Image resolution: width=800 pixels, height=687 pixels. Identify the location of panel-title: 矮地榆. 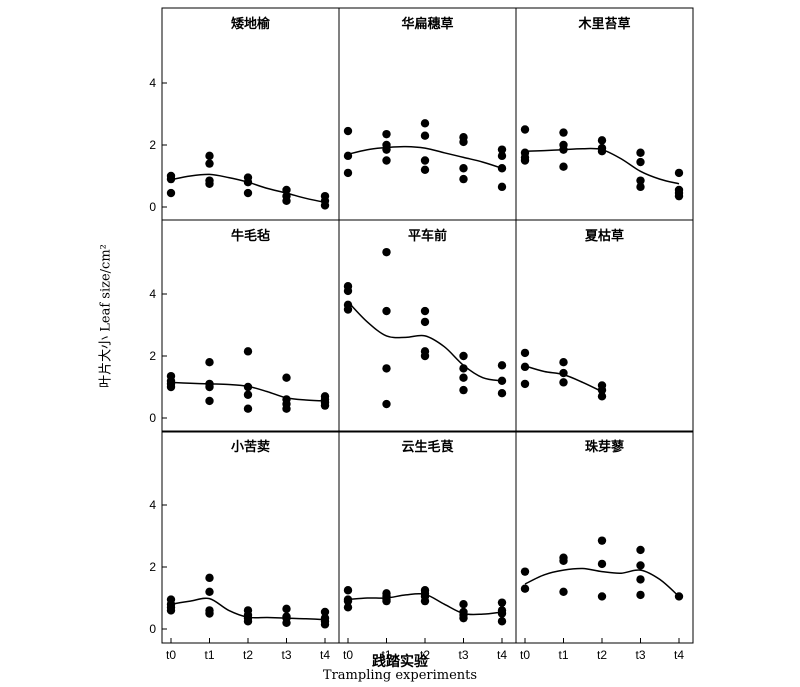
(251, 24).